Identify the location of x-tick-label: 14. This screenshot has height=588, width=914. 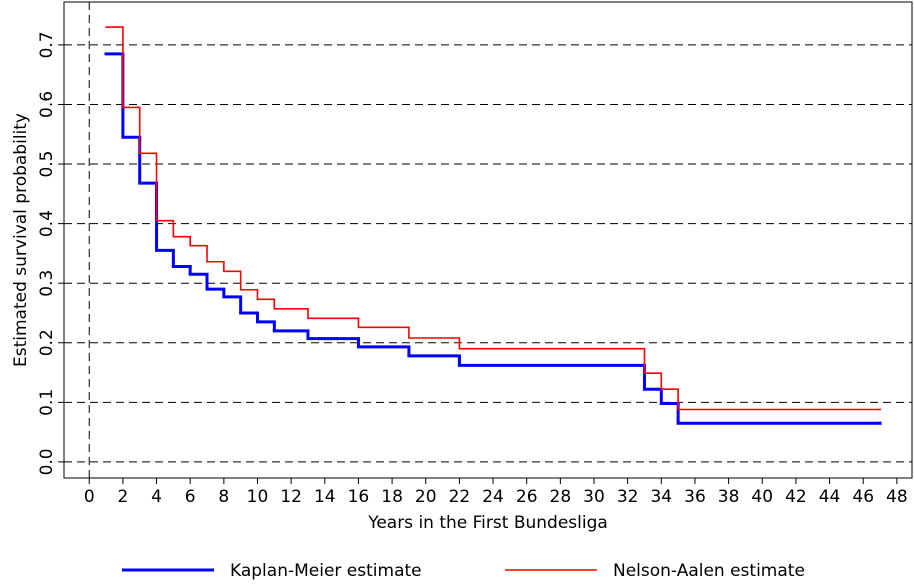
(325, 497).